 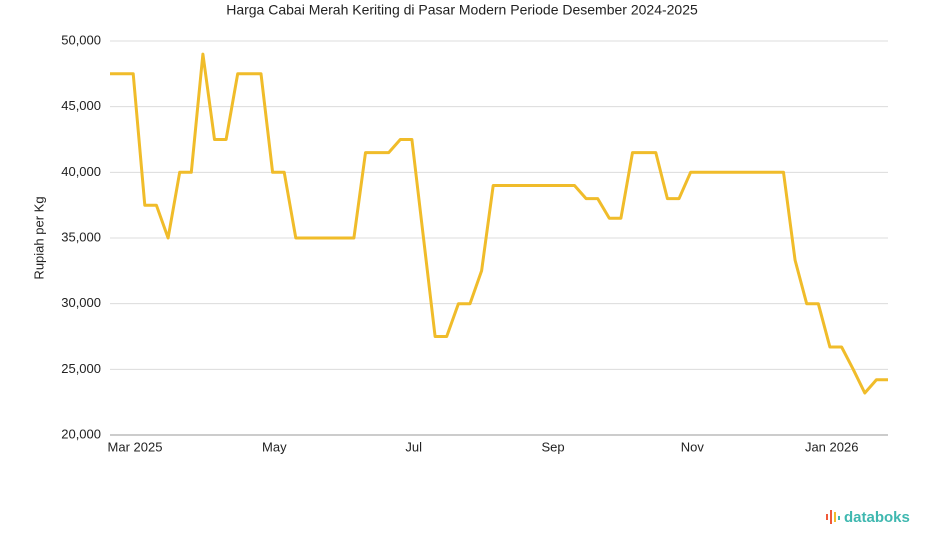 I want to click on y-tick-label: 35,000, so click(x=81, y=236).